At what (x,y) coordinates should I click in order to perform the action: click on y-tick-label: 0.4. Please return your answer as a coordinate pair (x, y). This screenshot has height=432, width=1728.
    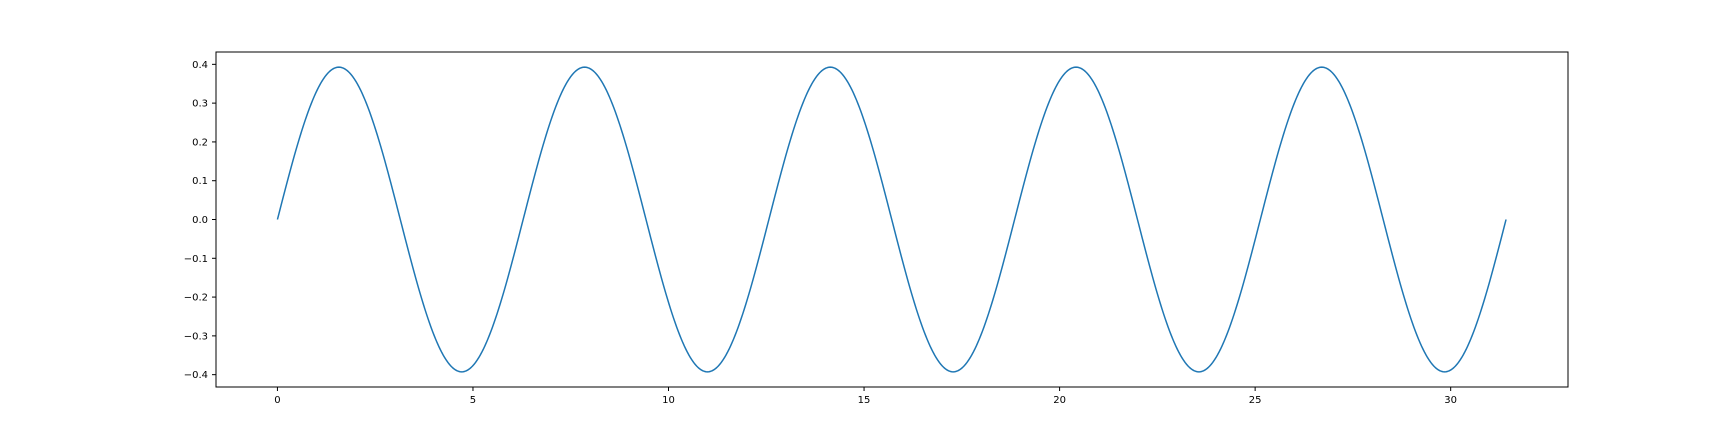
    Looking at the image, I should click on (200, 65).